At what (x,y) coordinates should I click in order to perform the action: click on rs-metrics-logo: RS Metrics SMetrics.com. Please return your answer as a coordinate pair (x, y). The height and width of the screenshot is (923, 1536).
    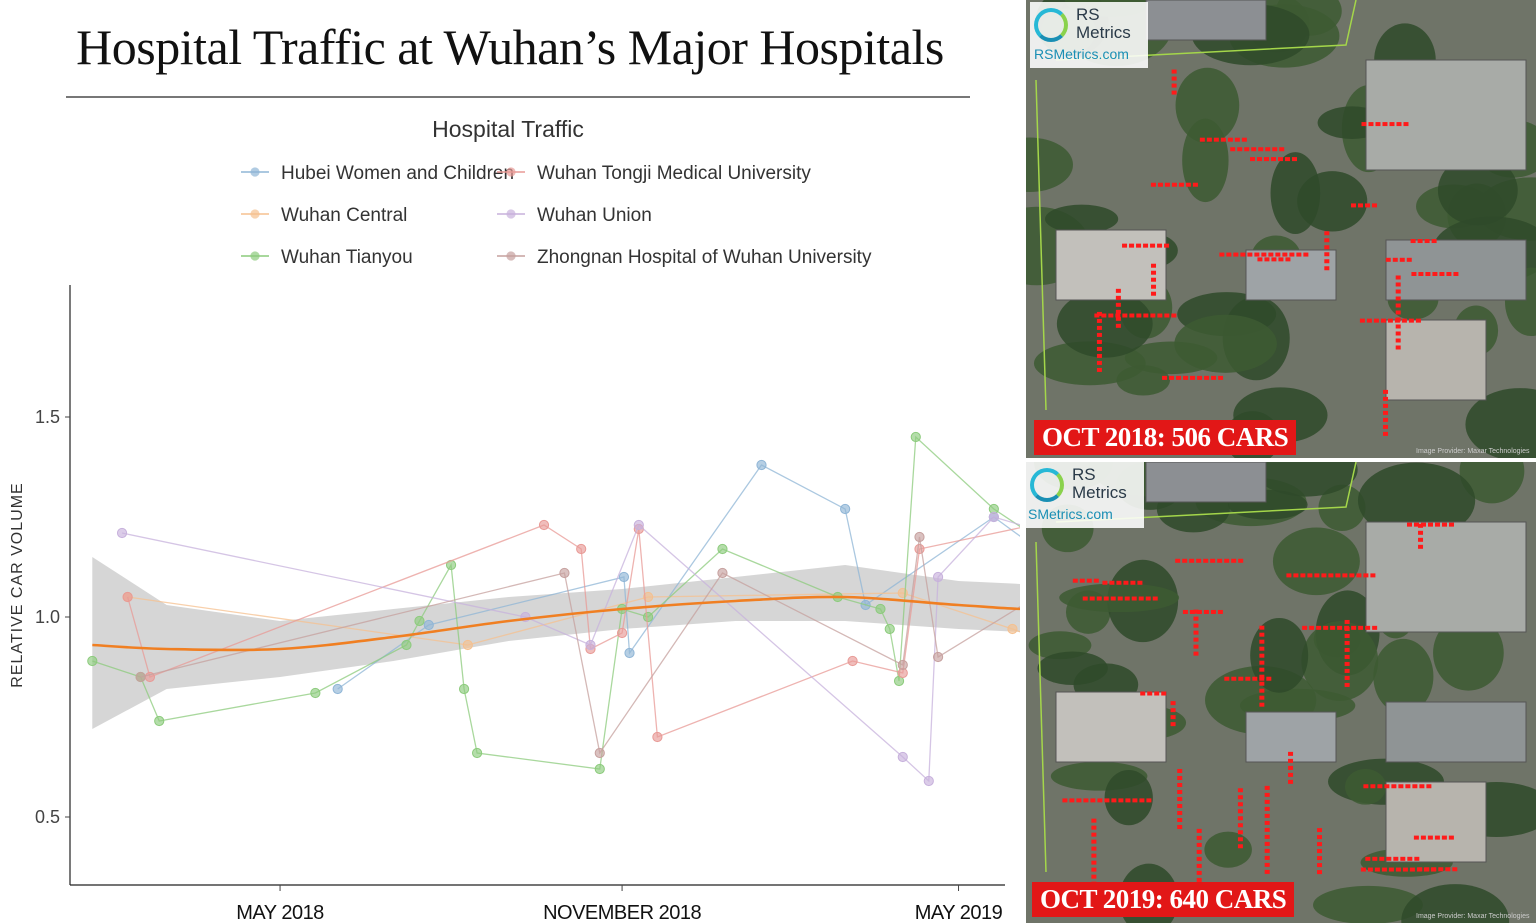
    Looking at the image, I should click on (1085, 495).